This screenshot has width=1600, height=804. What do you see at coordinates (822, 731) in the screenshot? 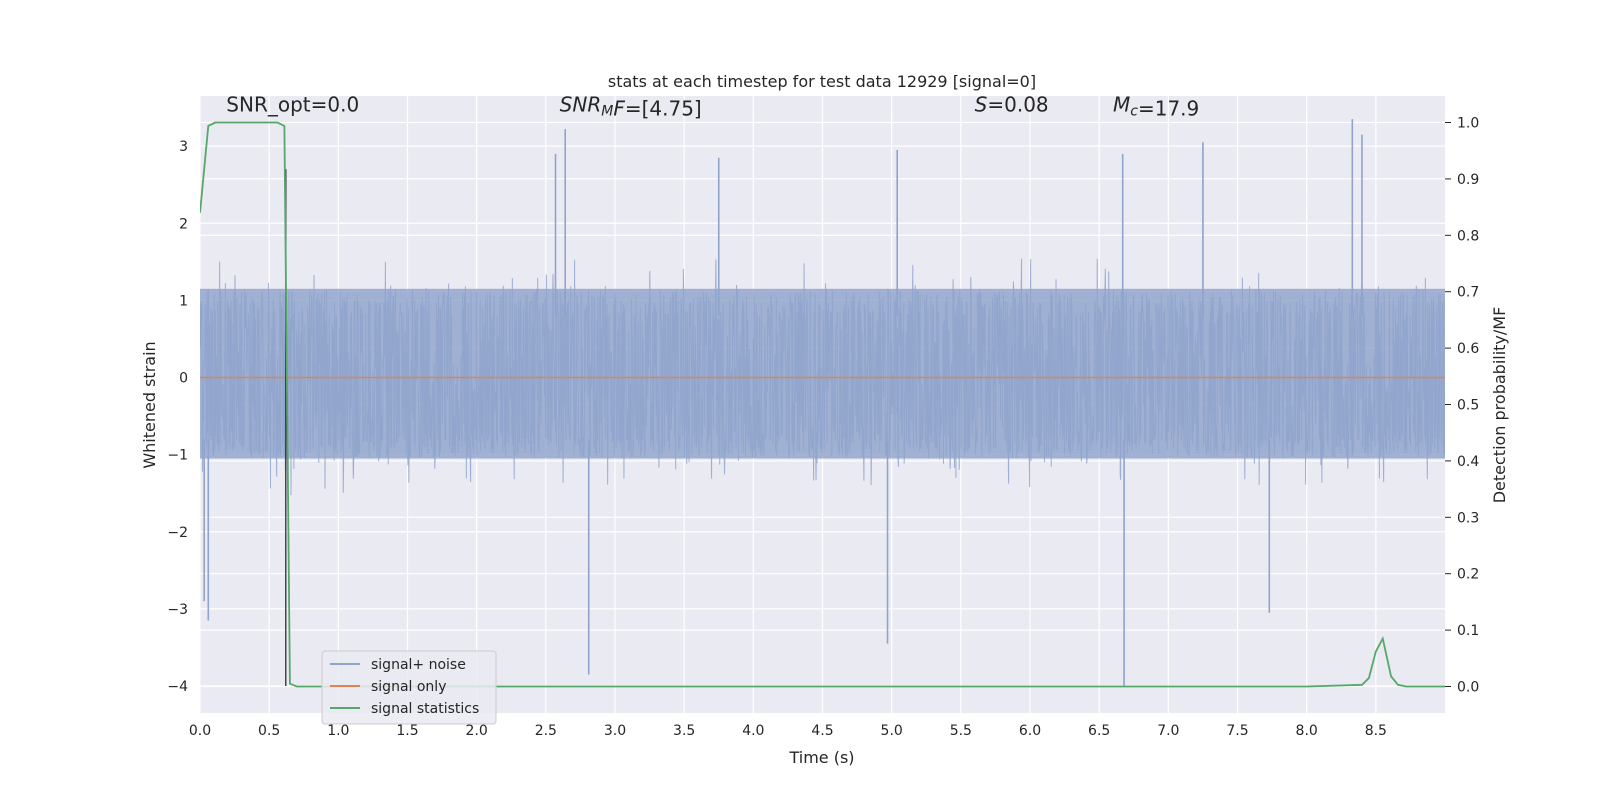
I see `x-tick-label: 4.5` at bounding box center [822, 731].